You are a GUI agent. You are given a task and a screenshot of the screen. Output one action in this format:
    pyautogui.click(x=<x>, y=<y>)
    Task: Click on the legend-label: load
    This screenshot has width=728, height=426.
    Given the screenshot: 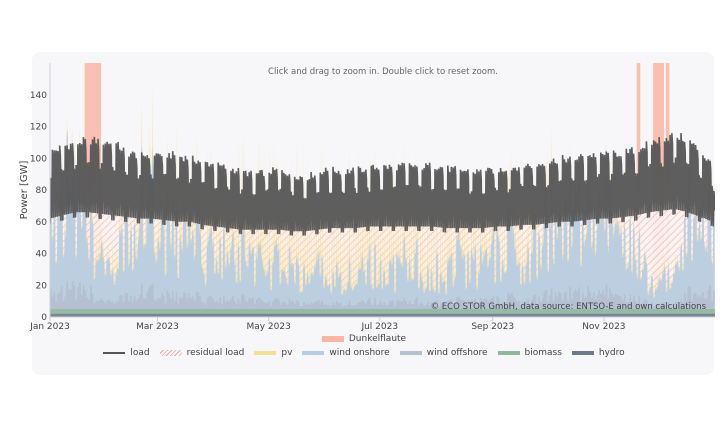 What is the action you would take?
    pyautogui.click(x=140, y=353)
    